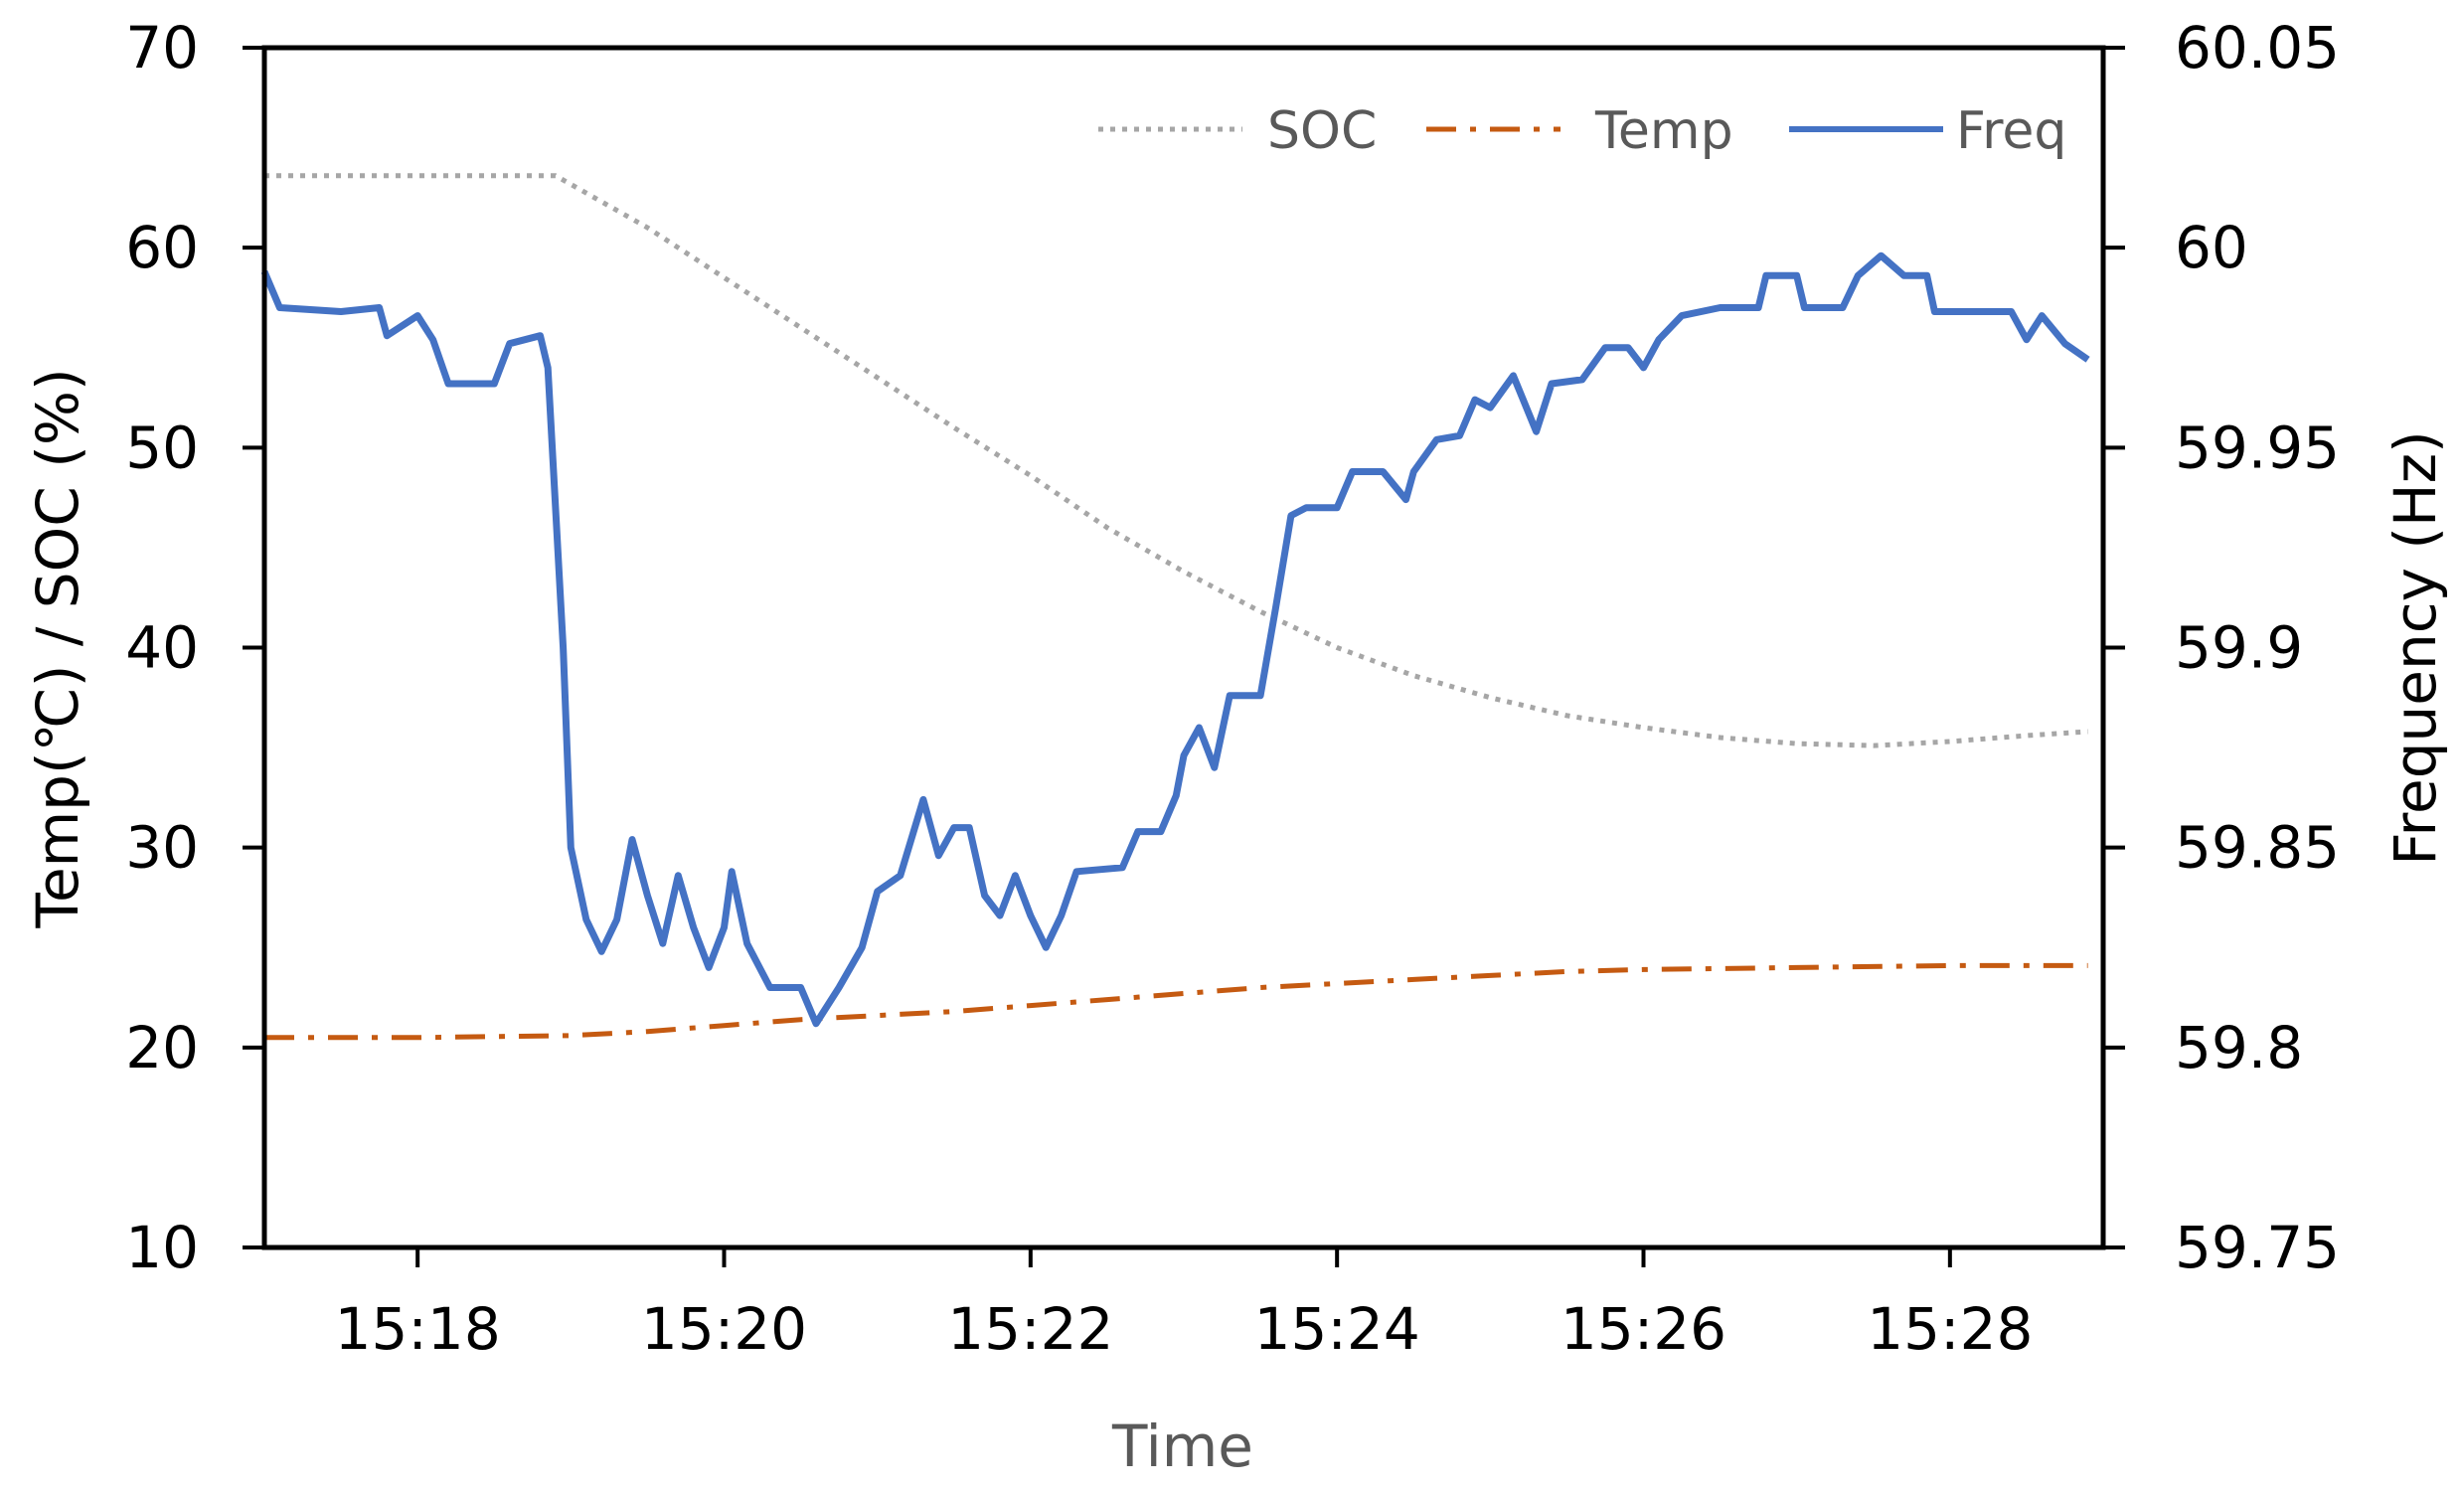 The width and height of the screenshot is (2464, 1493). Describe the element at coordinates (1644, 1329) in the screenshot. I see `x-axis-tick-label: 15:26` at that location.